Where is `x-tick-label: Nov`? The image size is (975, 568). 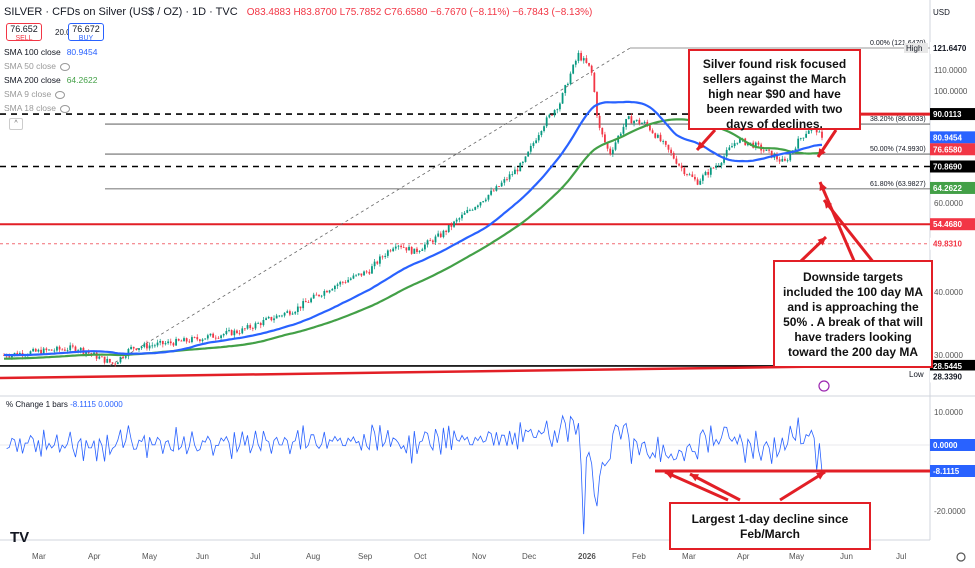 x-tick-label: Nov is located at coordinates (479, 556).